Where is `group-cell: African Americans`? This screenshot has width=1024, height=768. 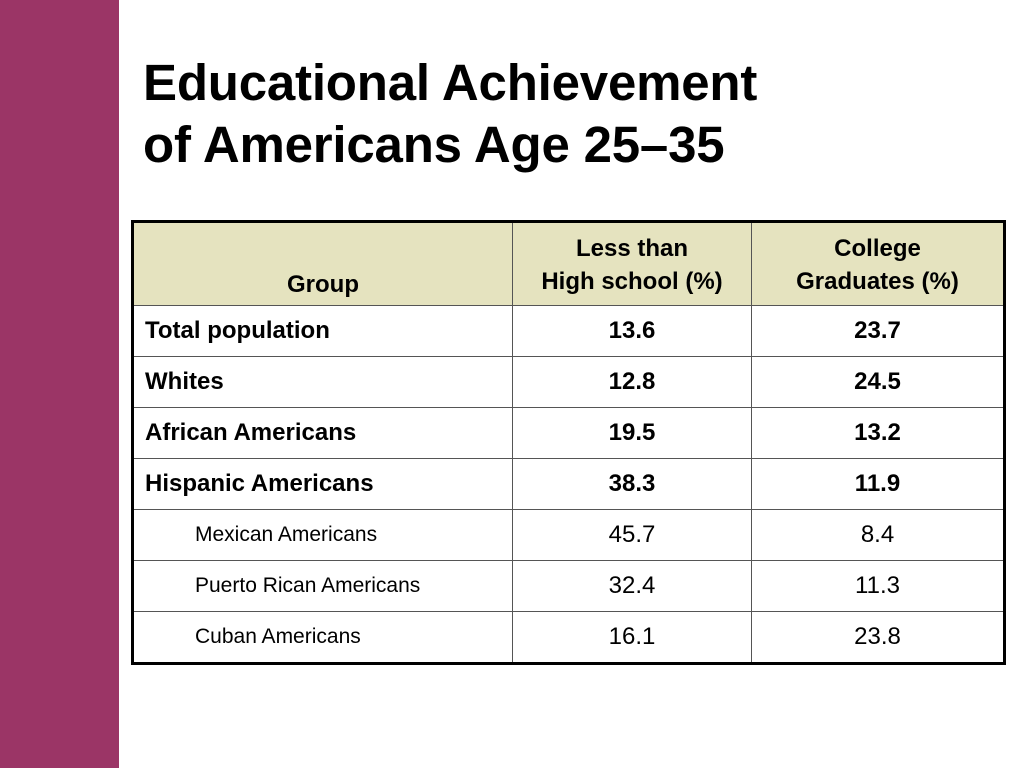
group-cell: African Americans is located at coordinates (322, 433).